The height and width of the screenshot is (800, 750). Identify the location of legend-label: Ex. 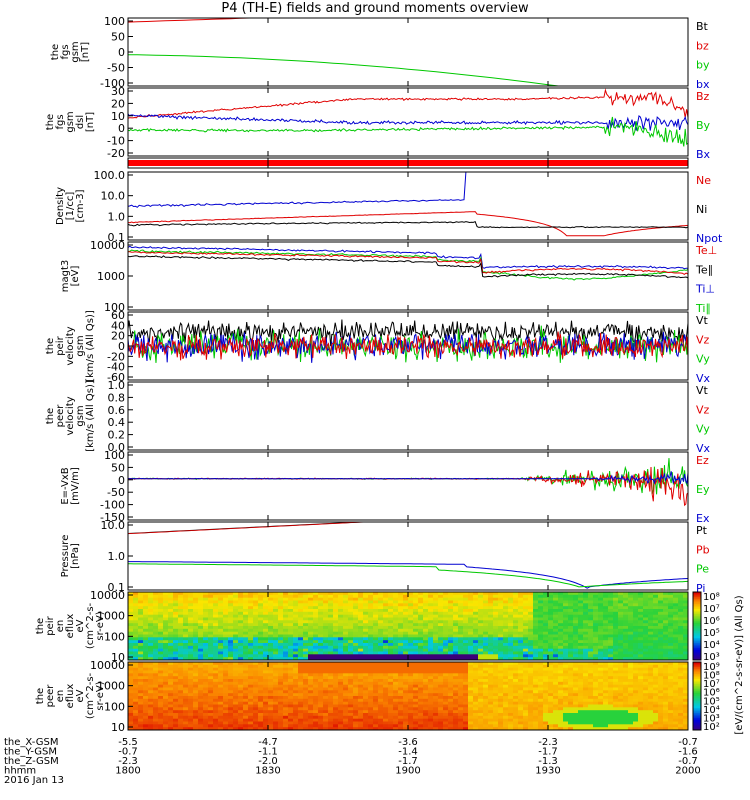
(703, 518).